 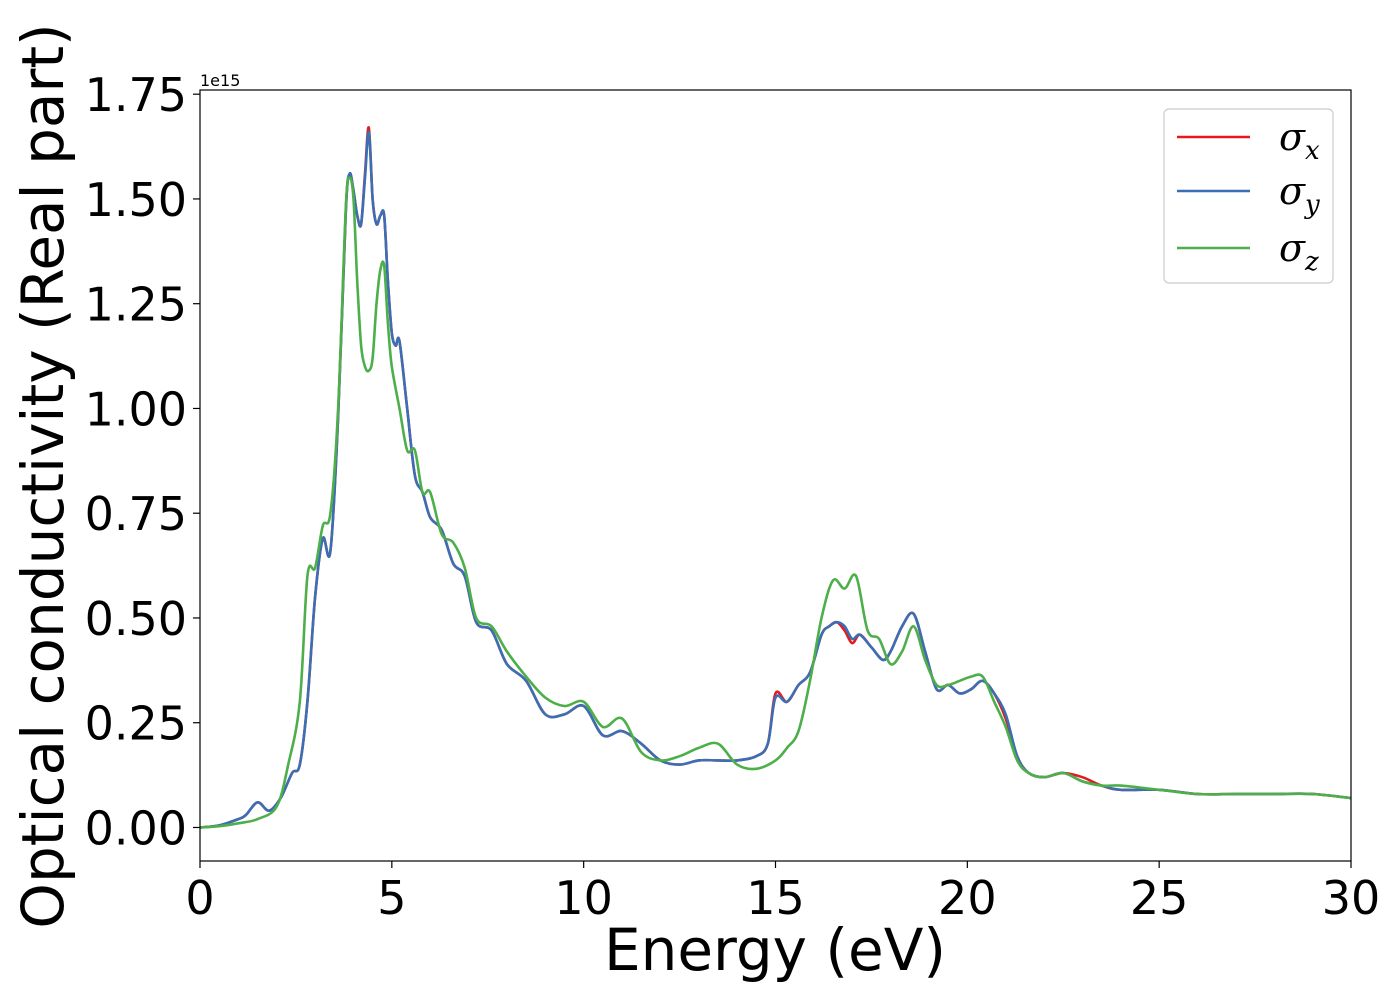 What do you see at coordinates (136, 828) in the screenshot?
I see `y-tick-label: 0.00` at bounding box center [136, 828].